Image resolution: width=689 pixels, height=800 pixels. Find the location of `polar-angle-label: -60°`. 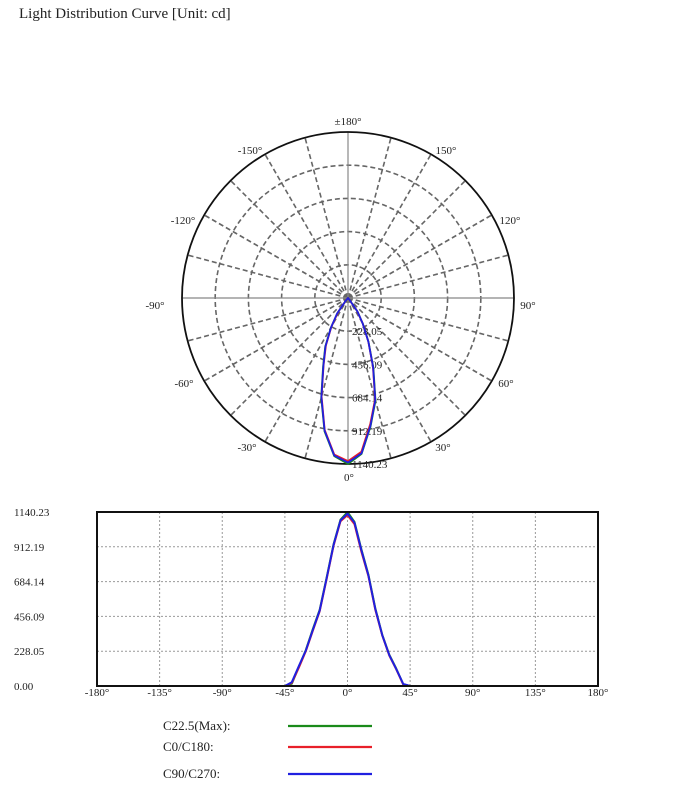

polar-angle-label: -60° is located at coordinates (183, 384).